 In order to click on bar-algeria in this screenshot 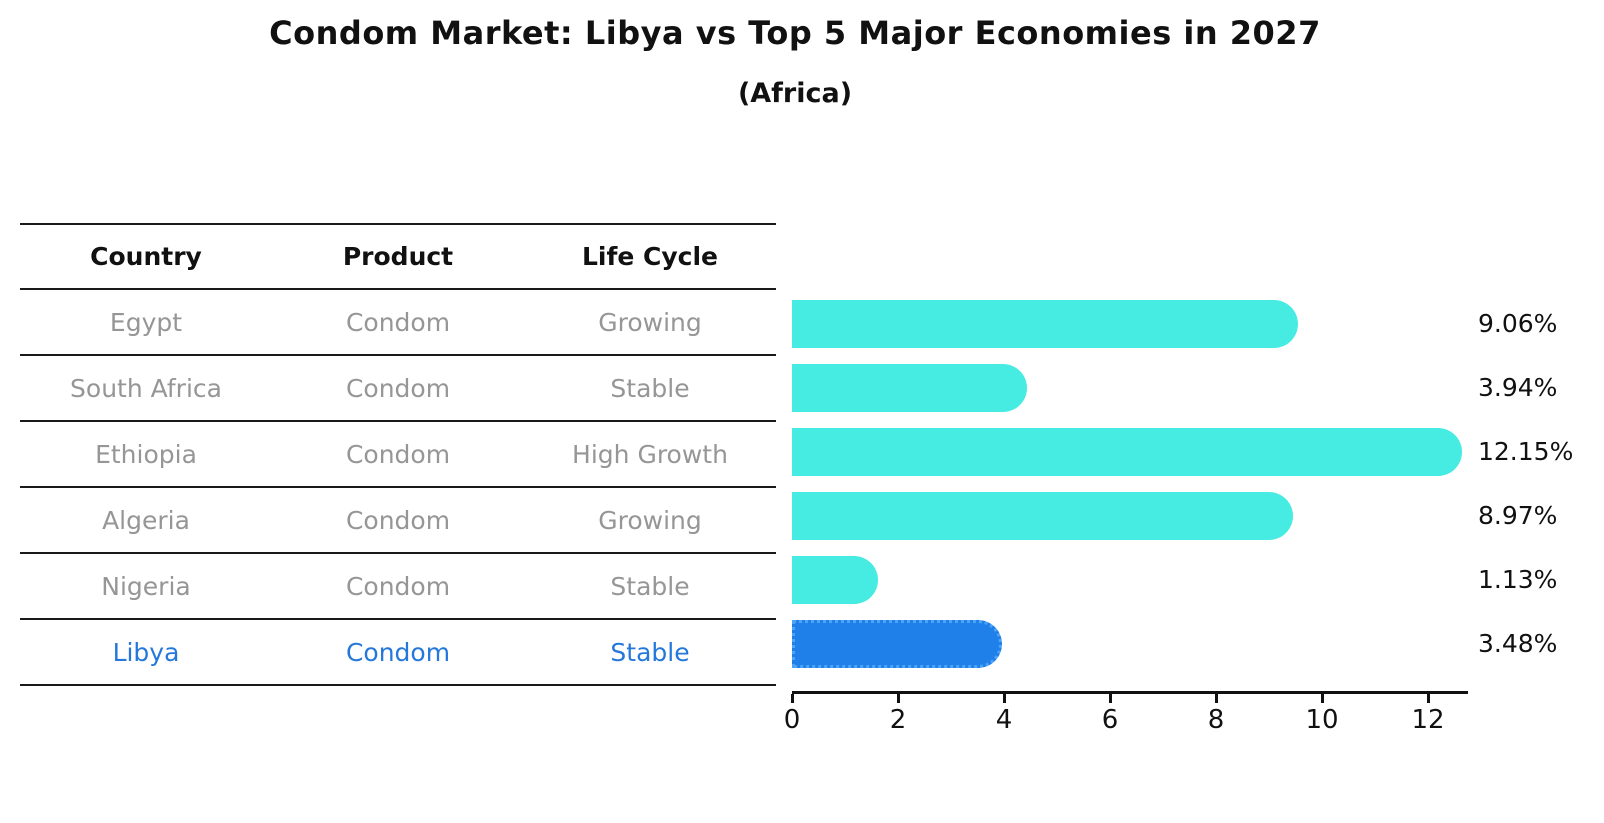, I will do `click(1042, 516)`.